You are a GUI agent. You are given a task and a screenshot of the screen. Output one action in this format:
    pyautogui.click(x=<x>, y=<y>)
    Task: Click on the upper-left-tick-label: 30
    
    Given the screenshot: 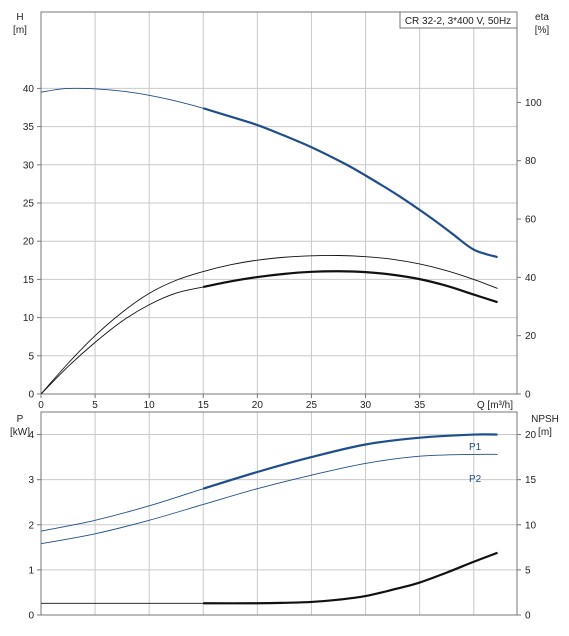 What is the action you would take?
    pyautogui.click(x=29, y=165)
    